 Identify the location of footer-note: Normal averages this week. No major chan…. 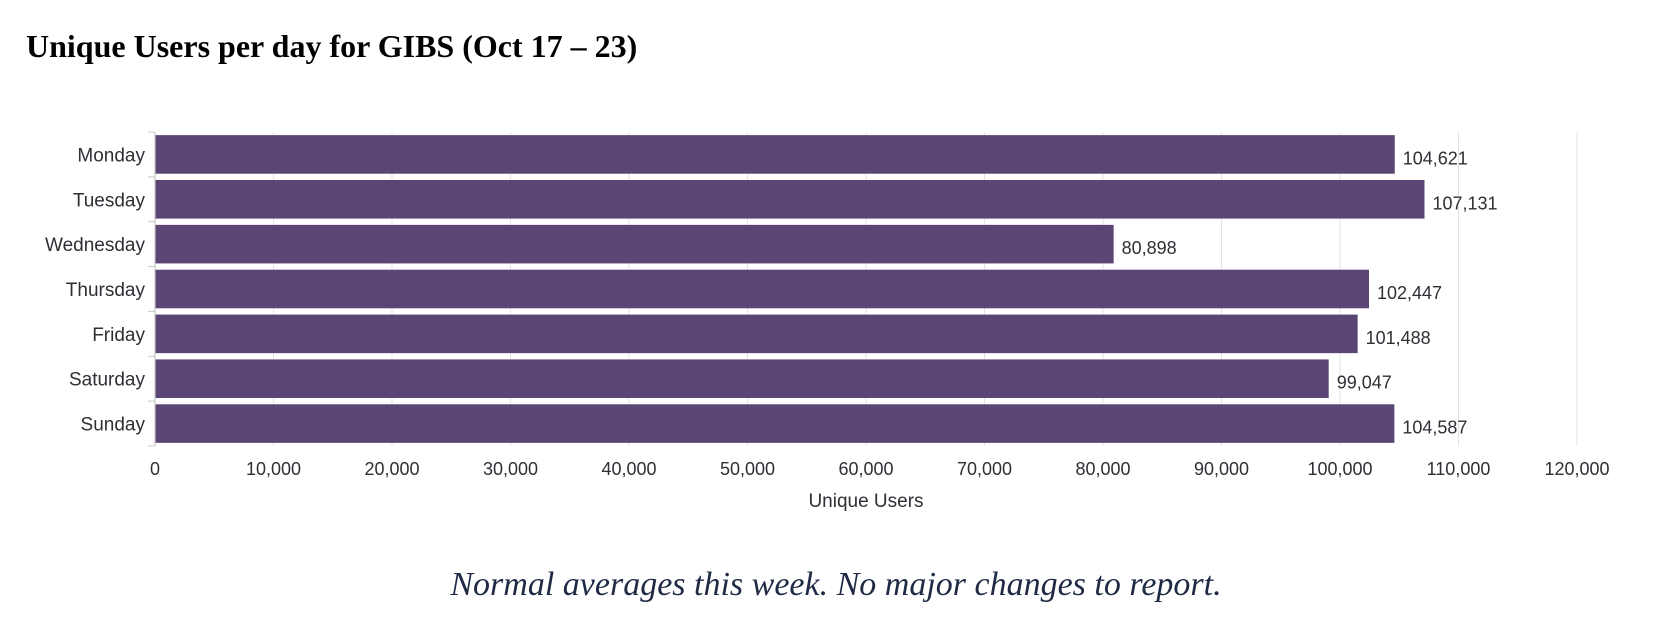
(836, 584).